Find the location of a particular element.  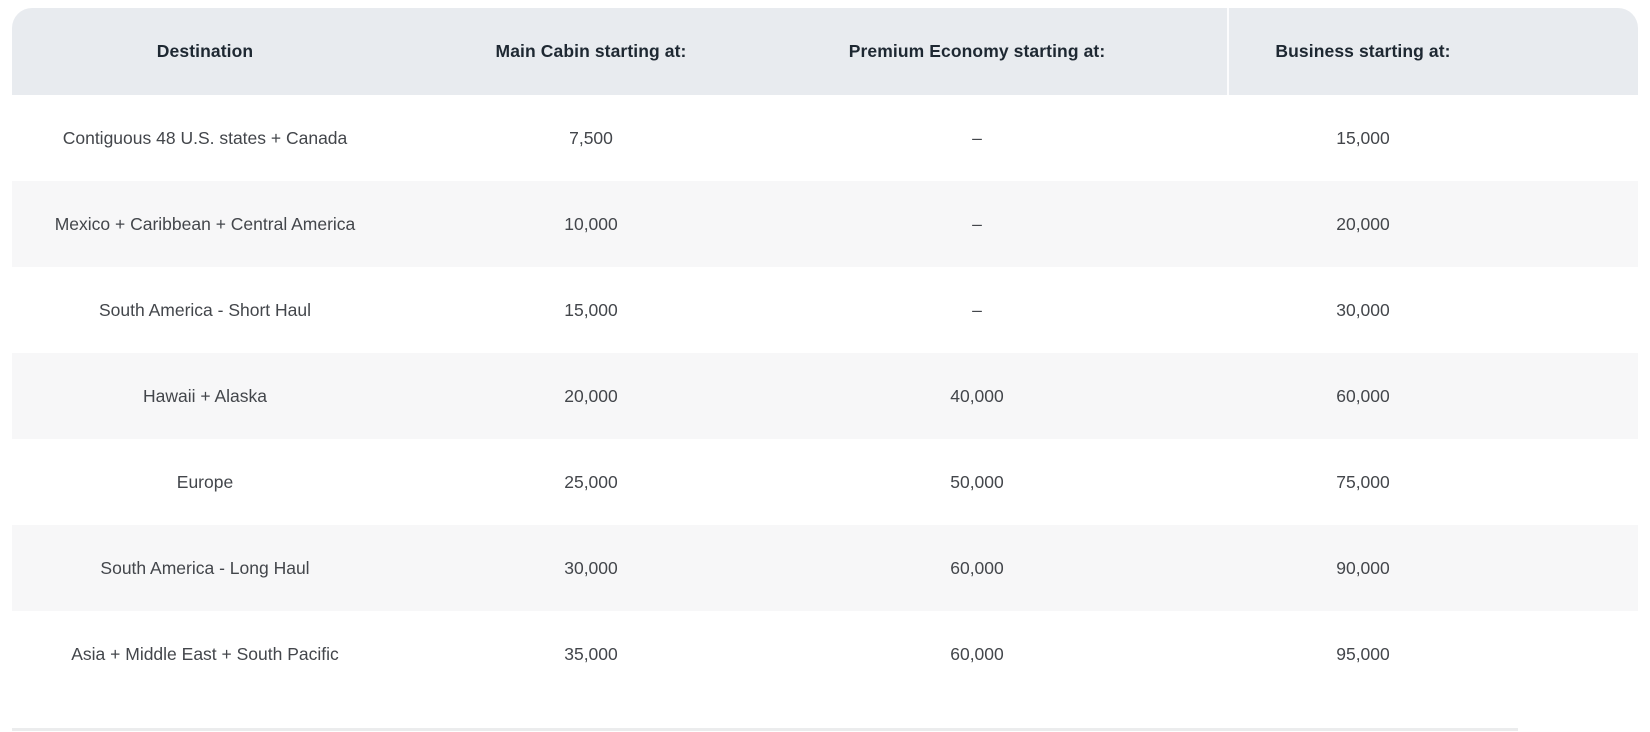

cell-main-cabin: 10,000 is located at coordinates (591, 223).